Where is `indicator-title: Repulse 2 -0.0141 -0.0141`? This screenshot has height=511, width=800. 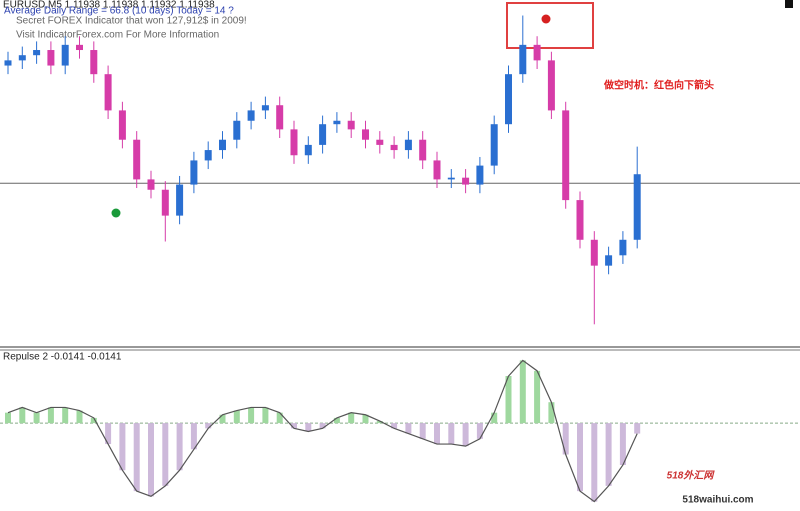
indicator-title: Repulse 2 -0.0141 -0.0141 is located at coordinates (62, 357).